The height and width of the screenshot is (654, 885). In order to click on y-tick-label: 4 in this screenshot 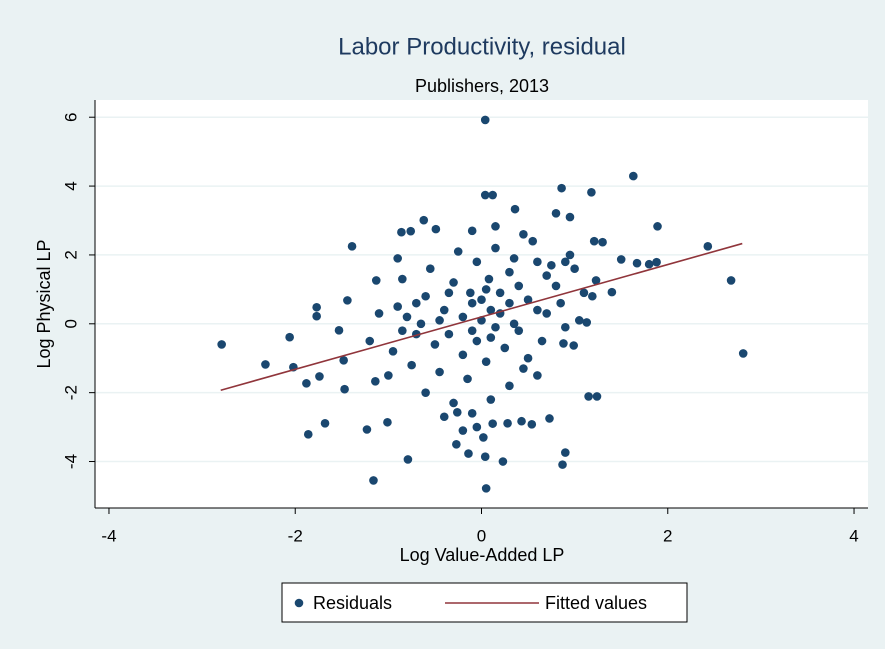, I will do `click(70, 185)`.